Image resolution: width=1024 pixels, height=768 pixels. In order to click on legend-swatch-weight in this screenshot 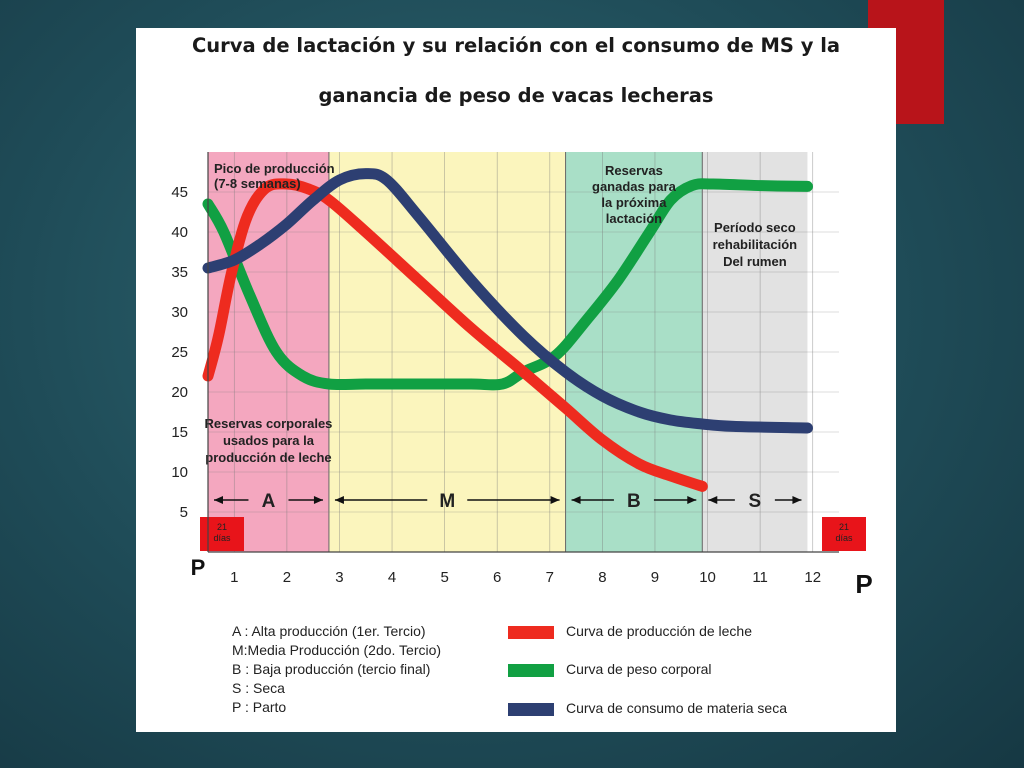, I will do `click(531, 670)`.